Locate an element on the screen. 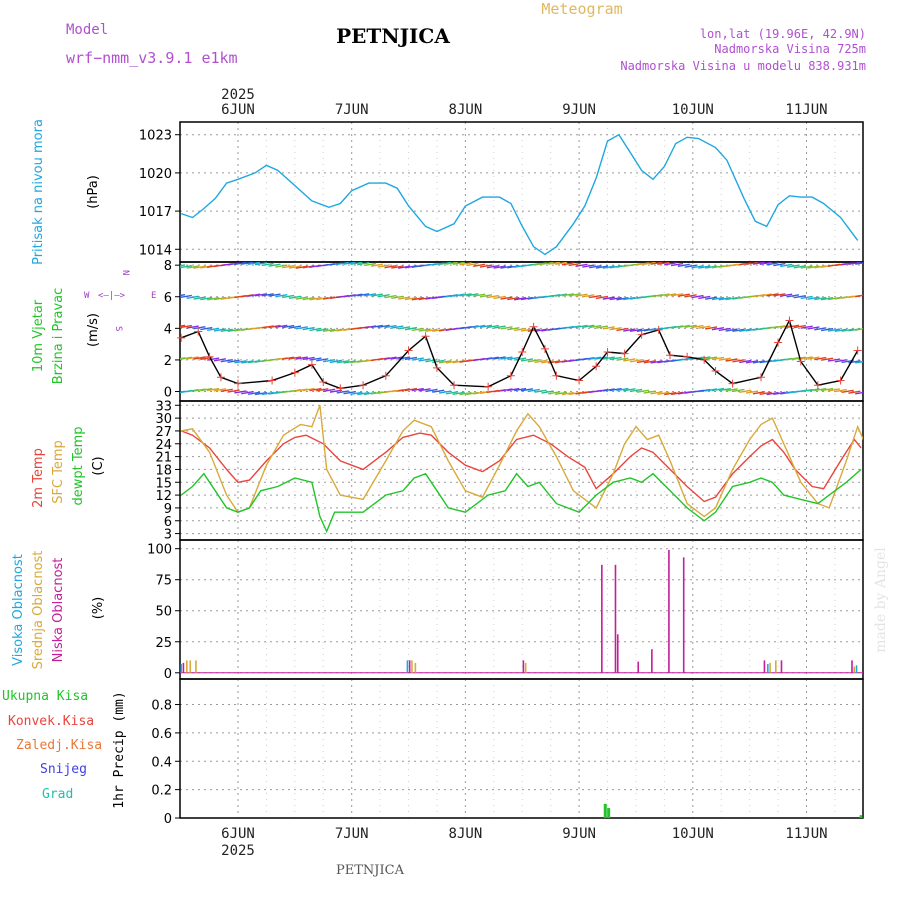 The image size is (900, 900). altitude-info: Nadmorska Visina 725m is located at coordinates (790, 49).